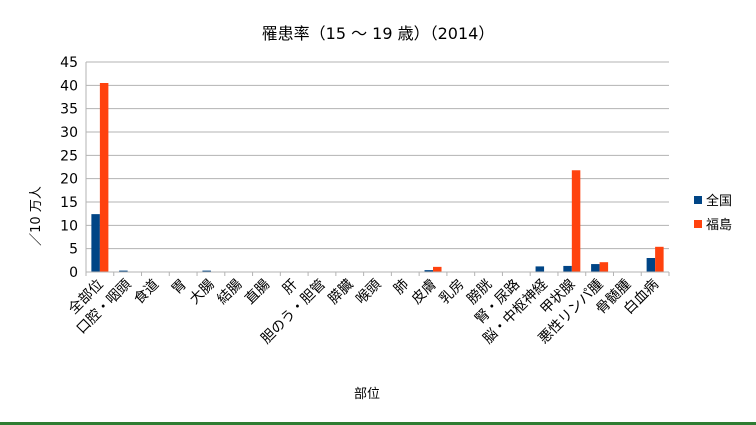 Image resolution: width=756 pixels, height=425 pixels. I want to click on x-tick-label: 胃, so click(179, 287).